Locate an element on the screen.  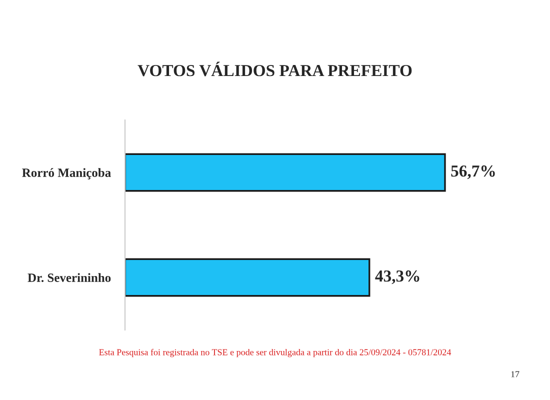
data-label: 56,7% is located at coordinates (473, 172).